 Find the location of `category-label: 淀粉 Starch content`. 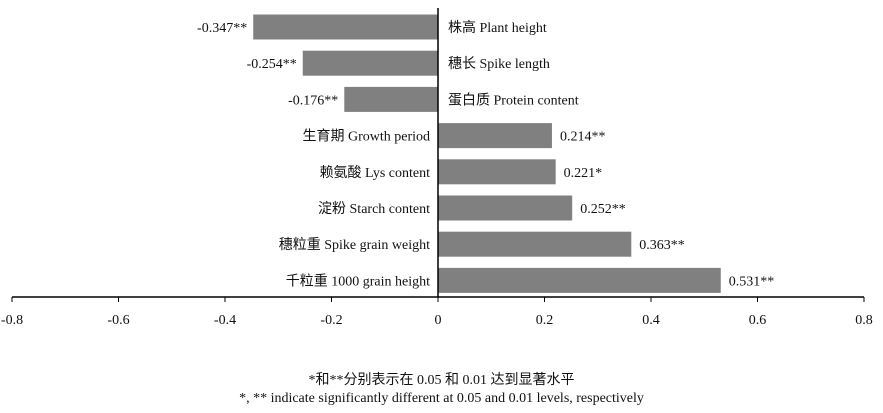

category-label: 淀粉 Starch content is located at coordinates (374, 209).